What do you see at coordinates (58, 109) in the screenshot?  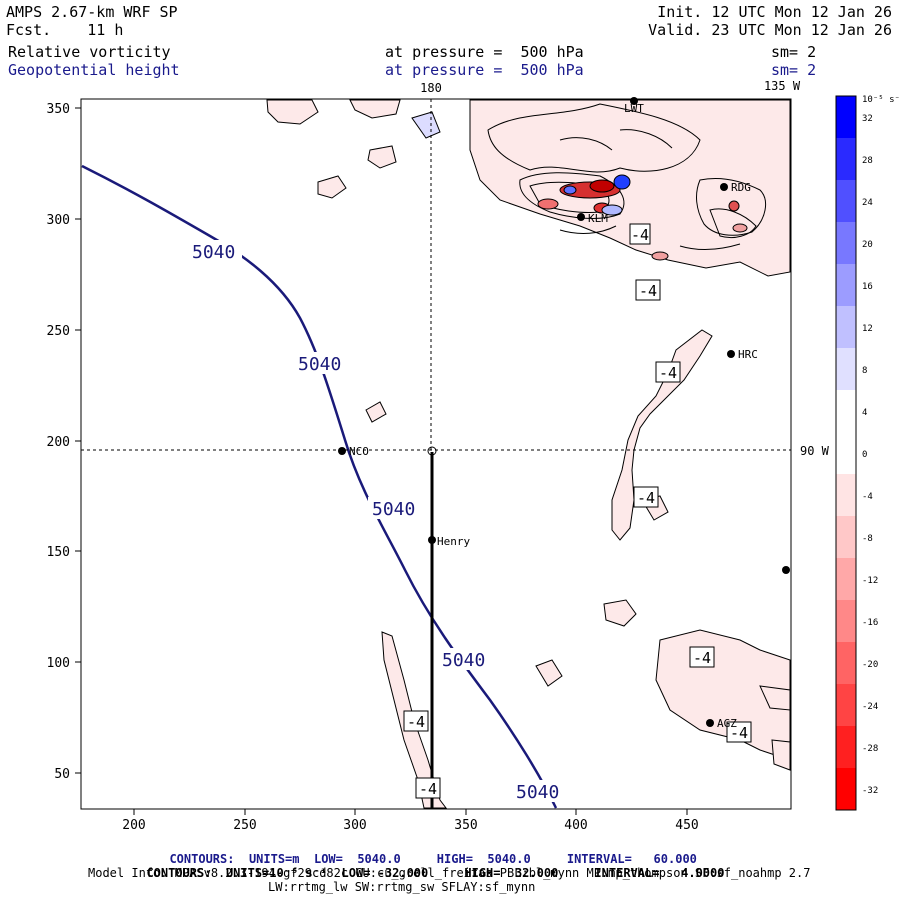 I see `y-tick-label: 350` at bounding box center [58, 109].